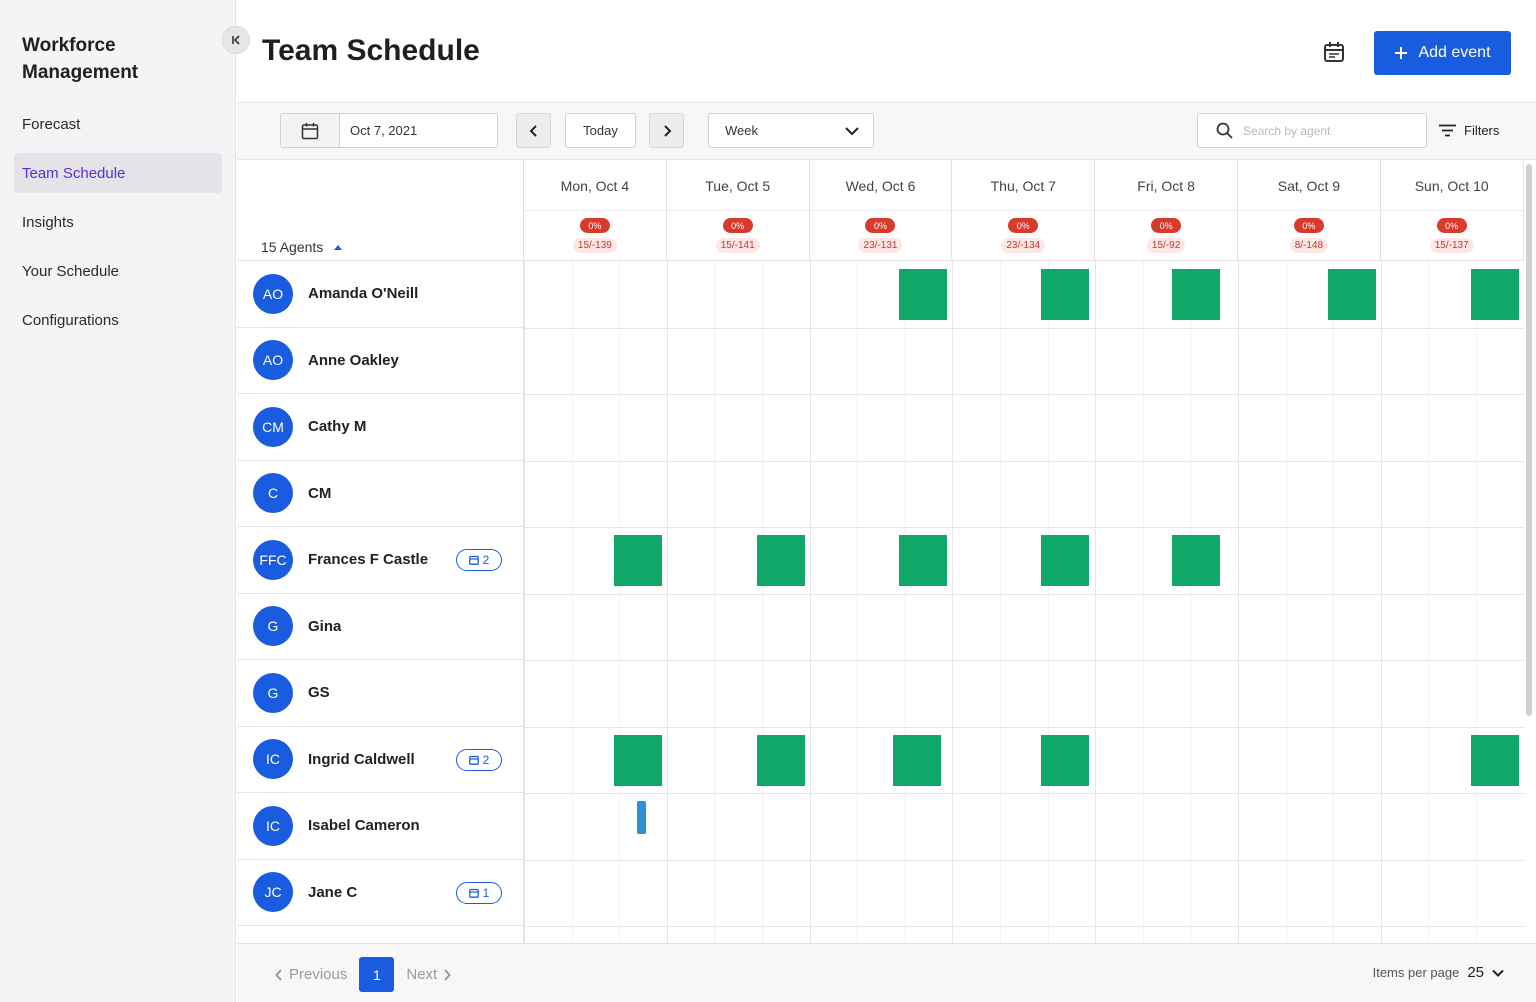 Image resolution: width=1536 pixels, height=1002 pixels. I want to click on chevron-left-icon, so click(533, 130).